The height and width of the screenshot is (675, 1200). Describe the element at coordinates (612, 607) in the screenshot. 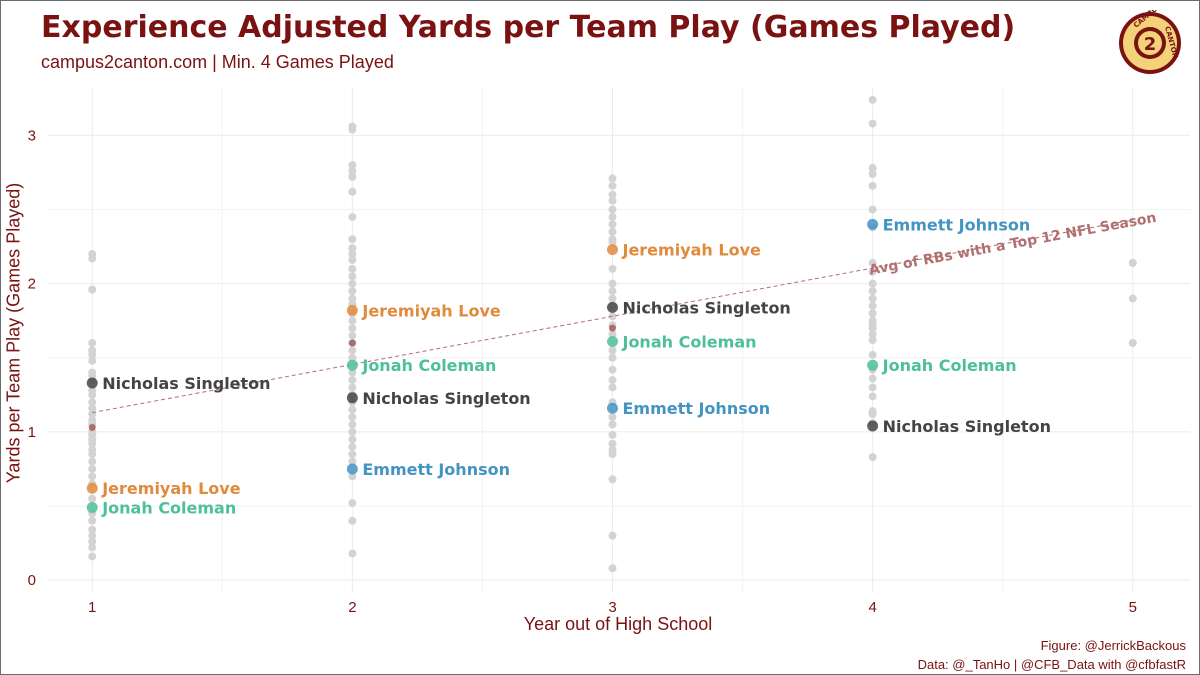

I see `x-tick-label: 3` at that location.